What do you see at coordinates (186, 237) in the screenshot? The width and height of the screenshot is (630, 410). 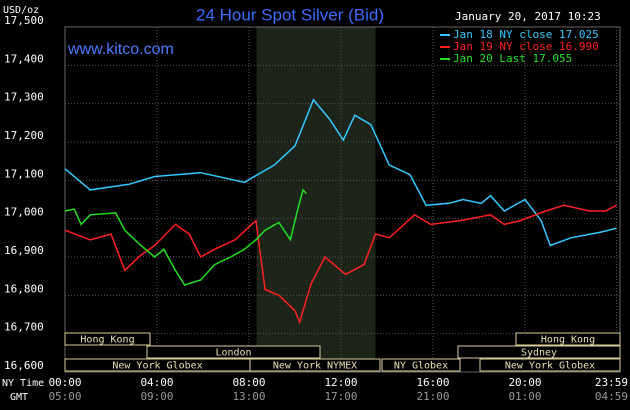 I see `series-line` at bounding box center [186, 237].